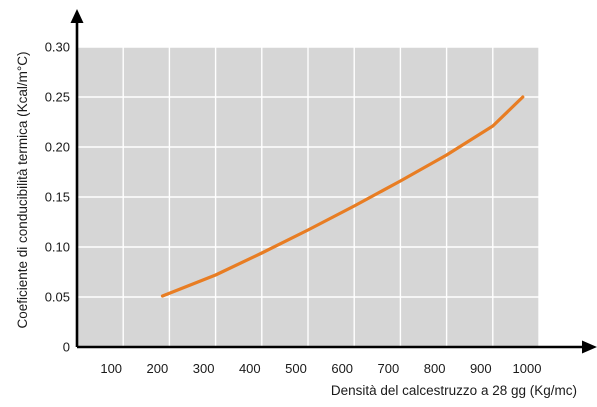 The image size is (597, 407). What do you see at coordinates (57, 147) in the screenshot?
I see `y-tick-label: 0.20` at bounding box center [57, 147].